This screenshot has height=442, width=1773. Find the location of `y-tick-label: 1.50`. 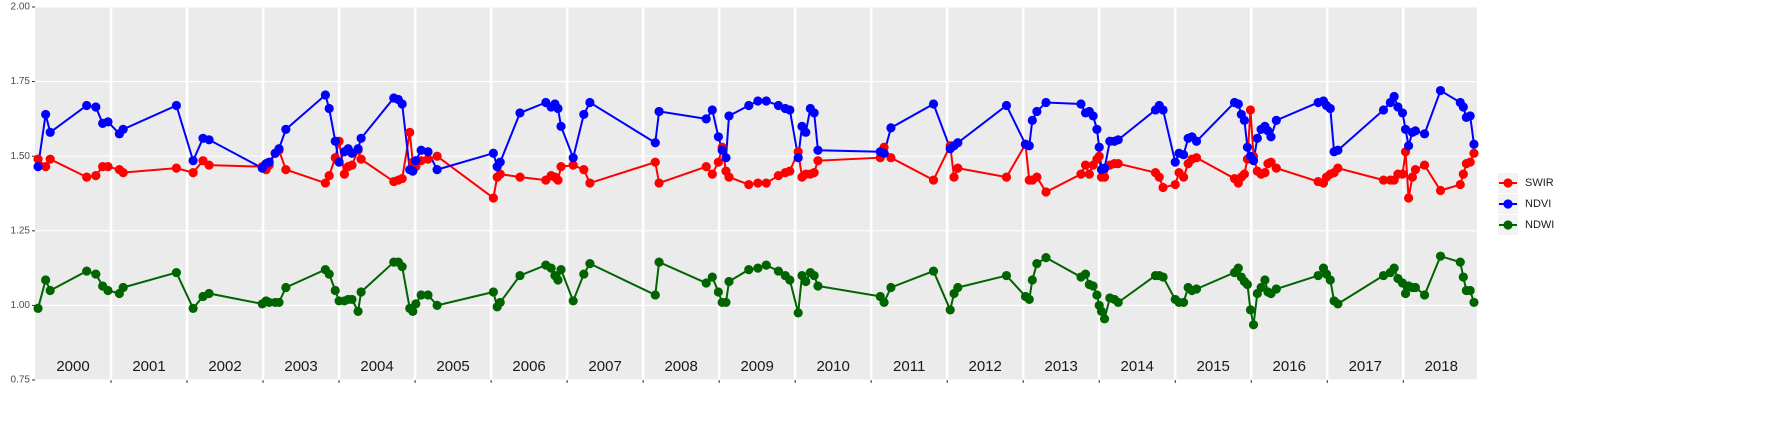

y-tick-label: 1.50 is located at coordinates (21, 156).